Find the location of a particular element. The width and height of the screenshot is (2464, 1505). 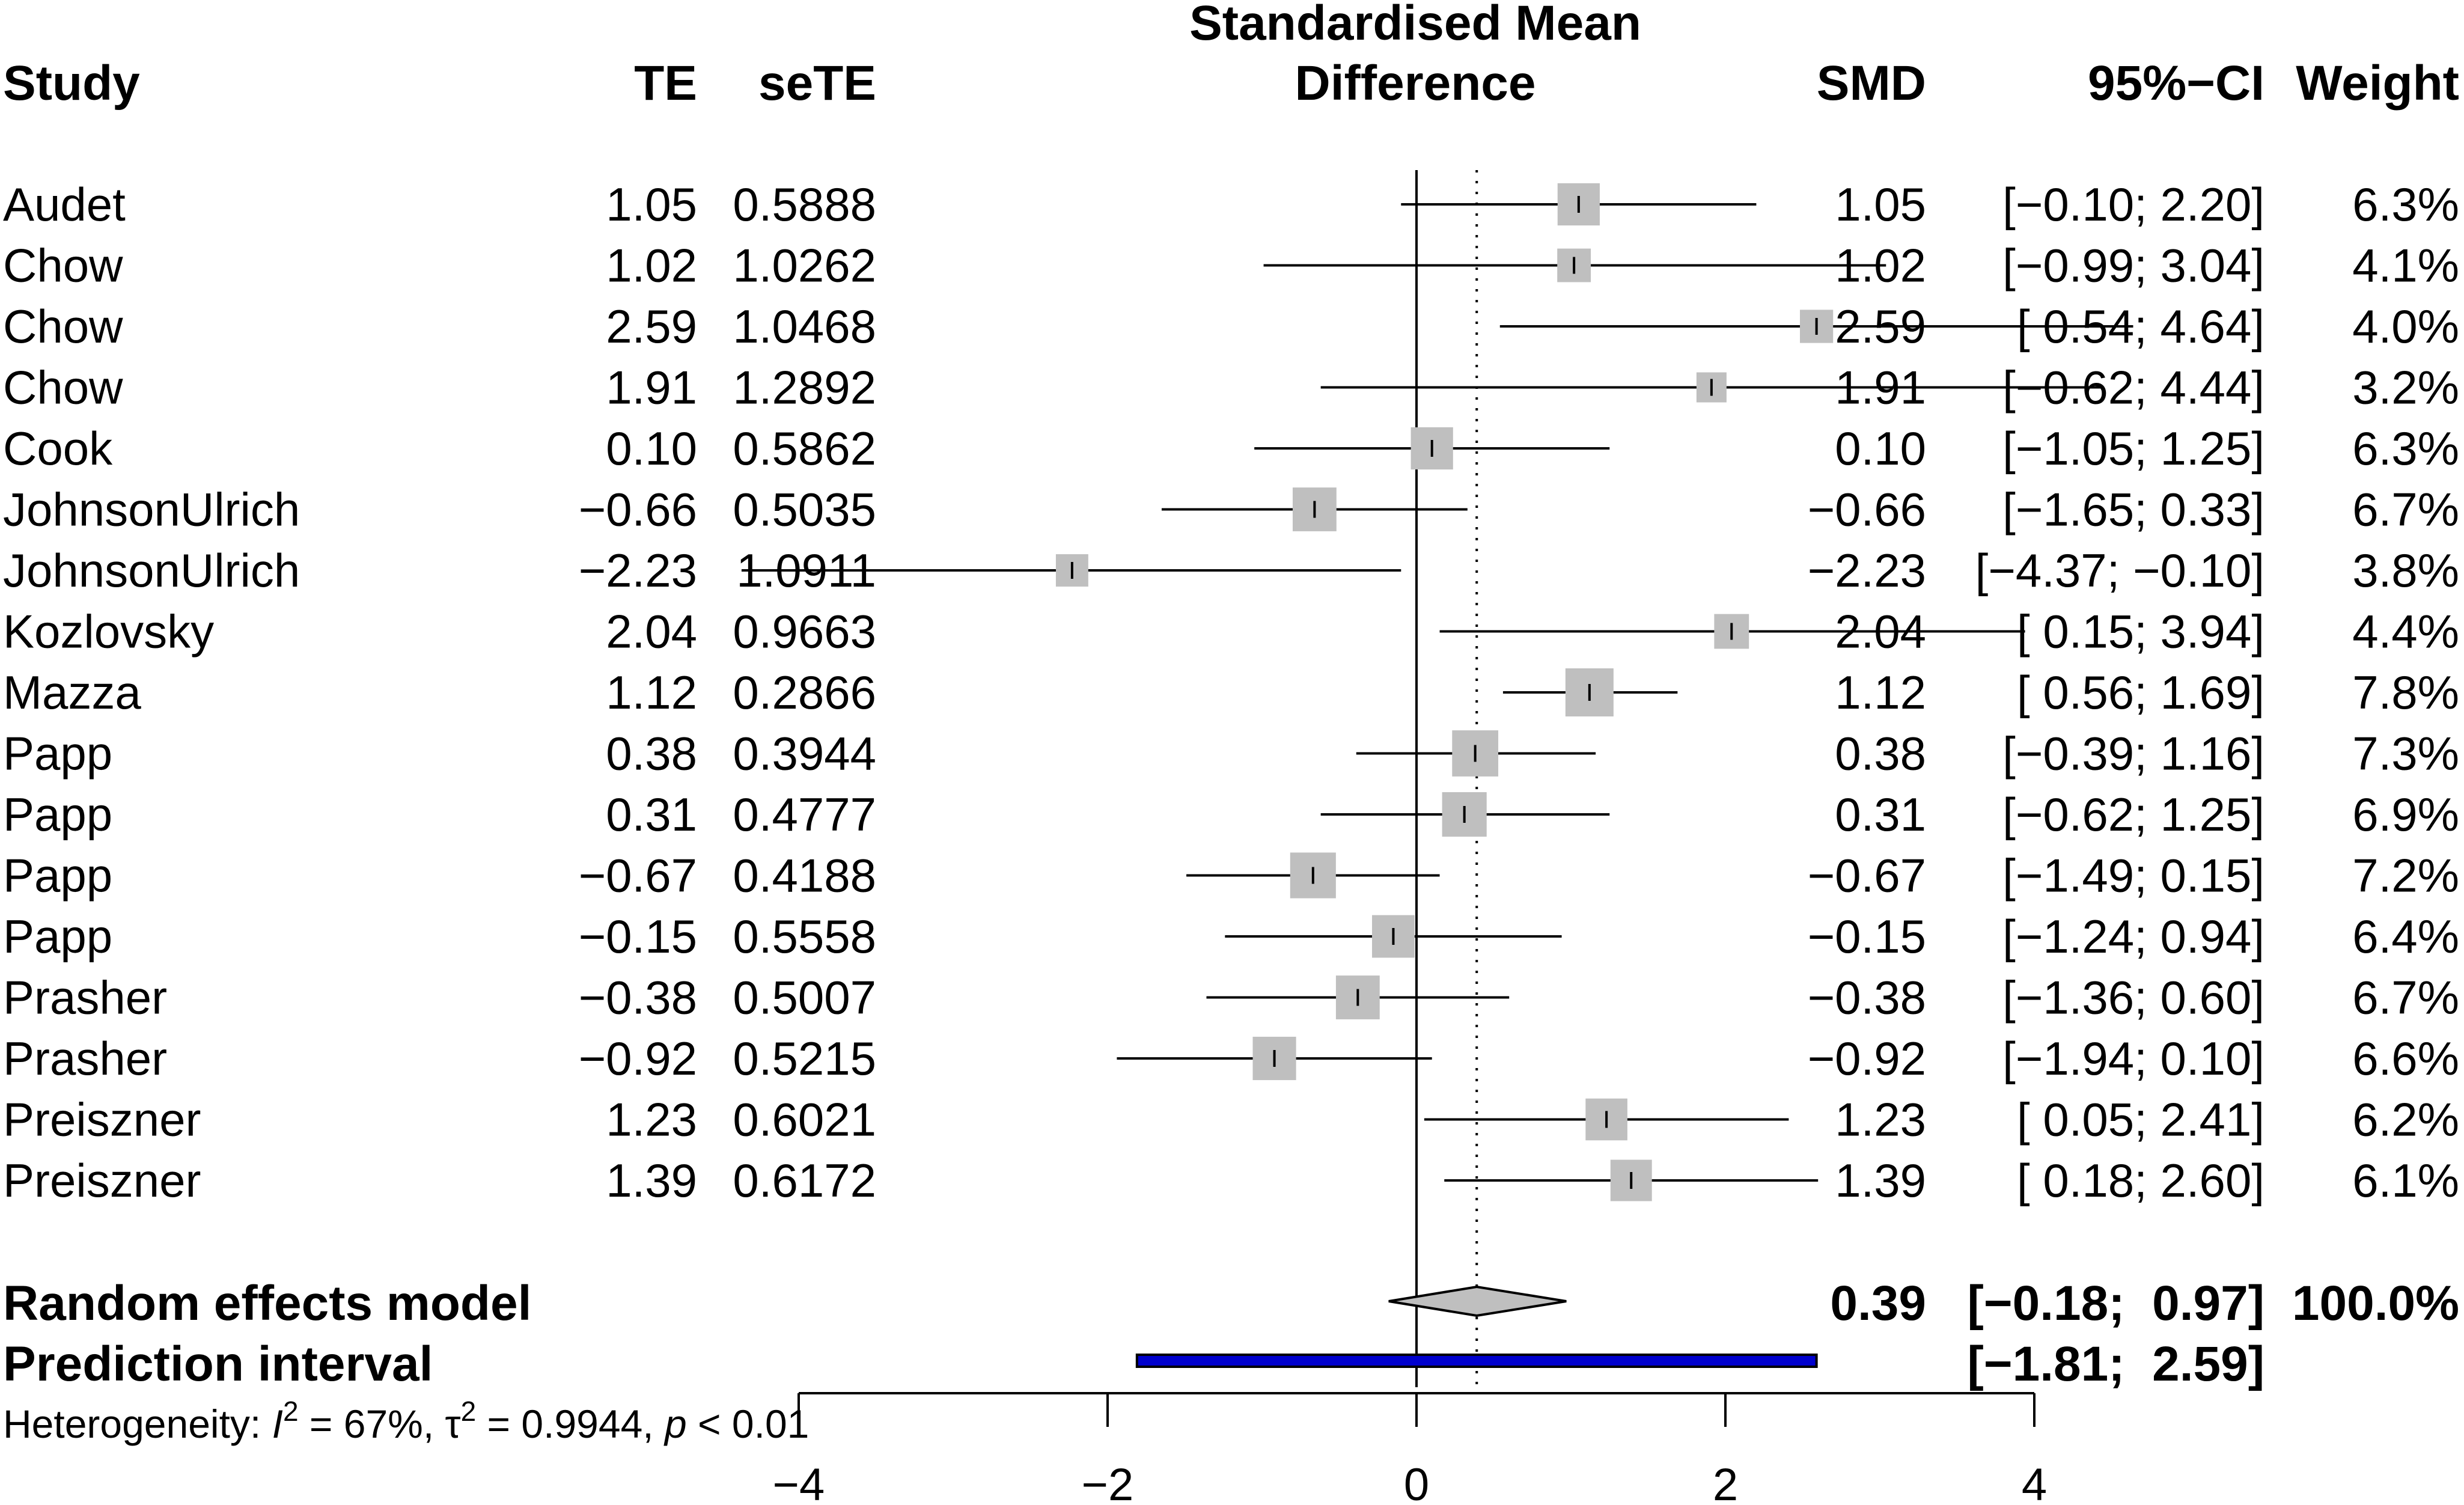

study-sete: 0.3944 is located at coordinates (804, 753).